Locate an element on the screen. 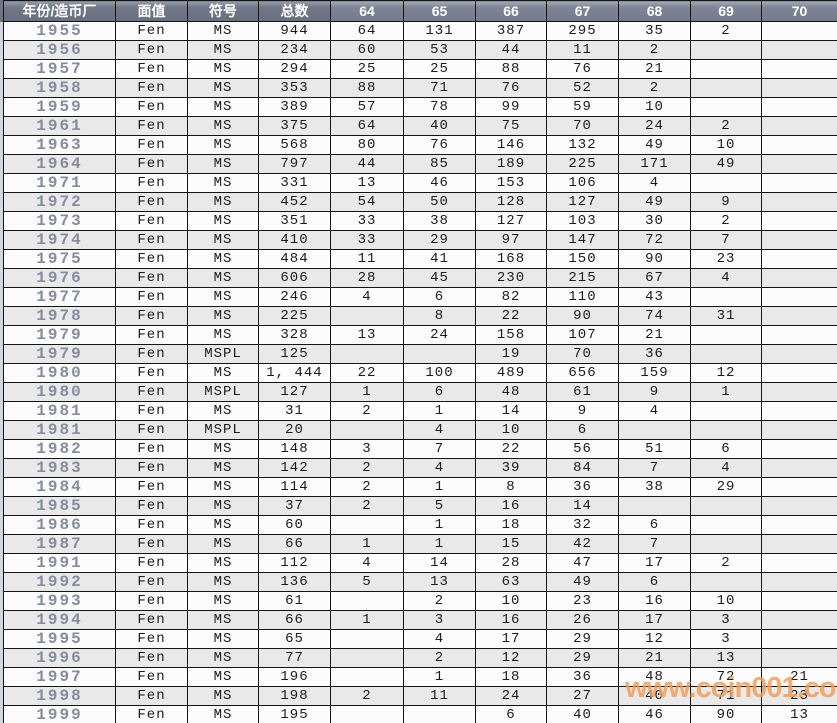 The height and width of the screenshot is (723, 837). year-cell: 1995 is located at coordinates (59, 639).